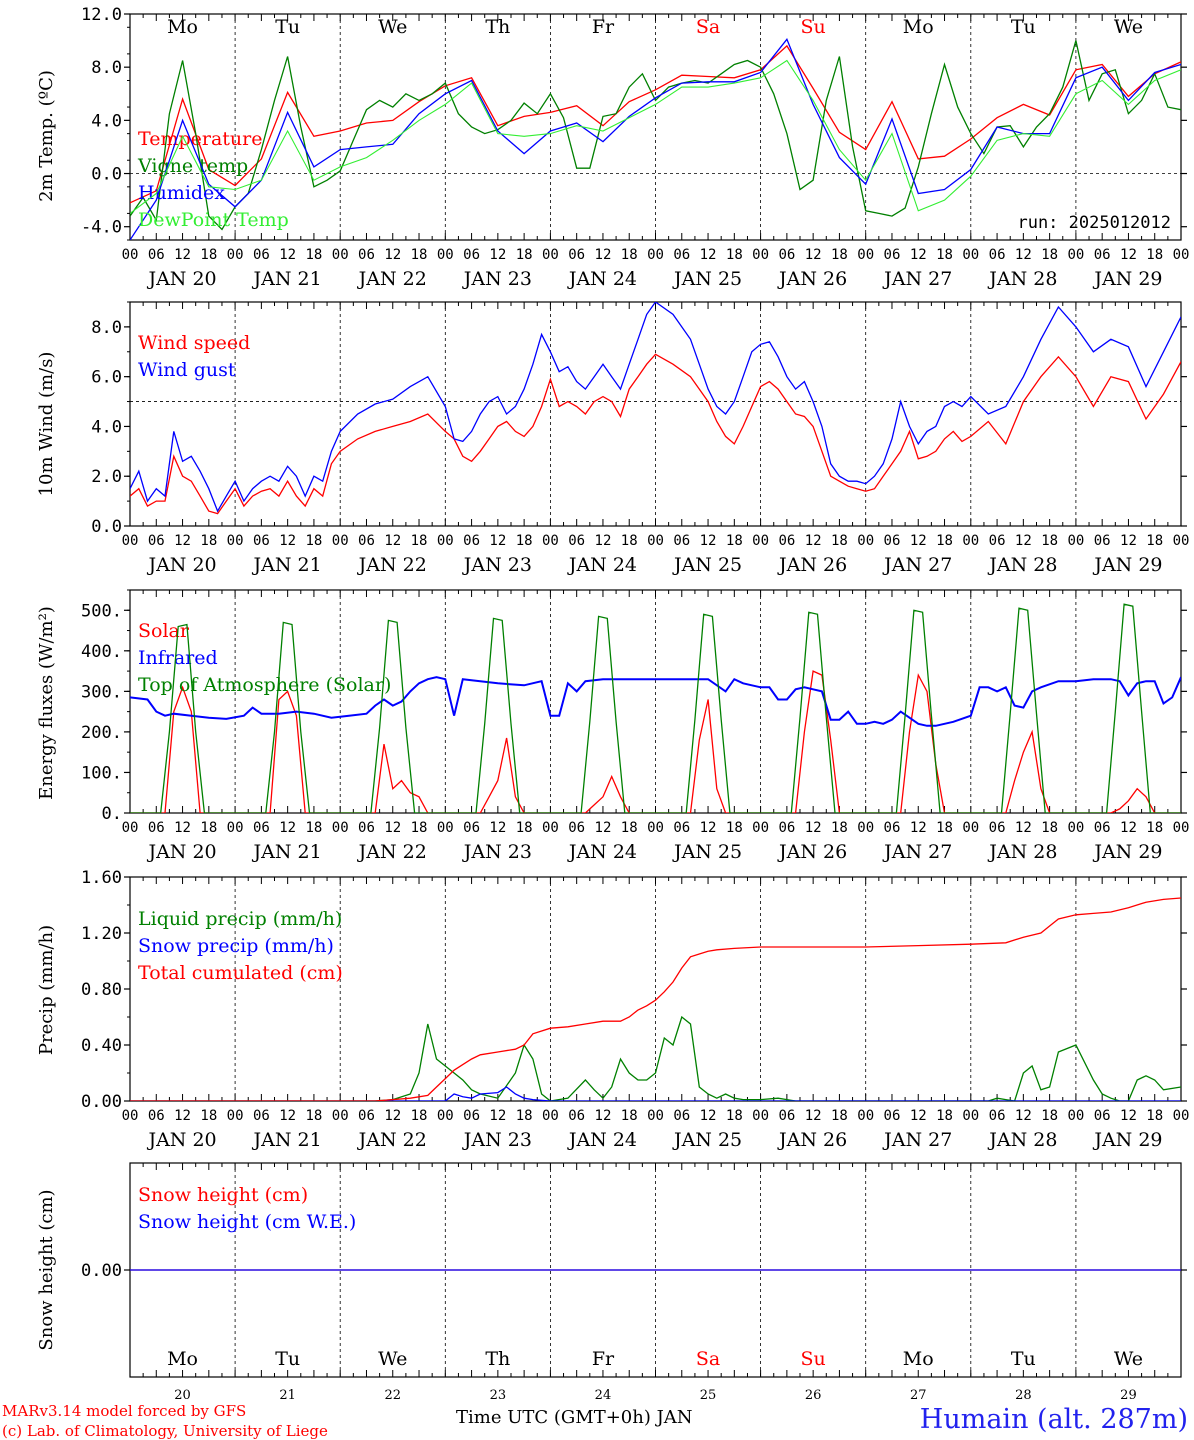 This screenshot has width=1194, height=1440. I want to click on legend-entry: DewPoint Temp, so click(213, 220).